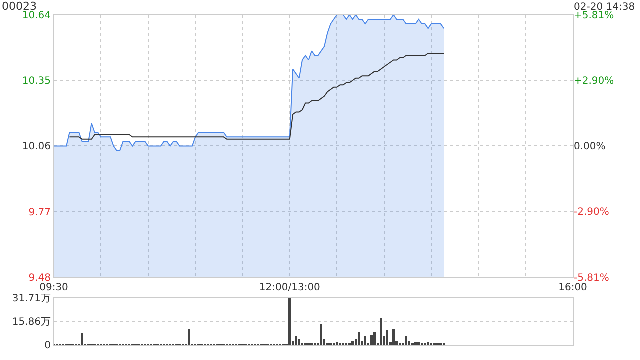 This screenshot has height=360, width=640. What do you see at coordinates (594, 16) in the screenshot?
I see `y2-tick-label: +5.81%` at bounding box center [594, 16].